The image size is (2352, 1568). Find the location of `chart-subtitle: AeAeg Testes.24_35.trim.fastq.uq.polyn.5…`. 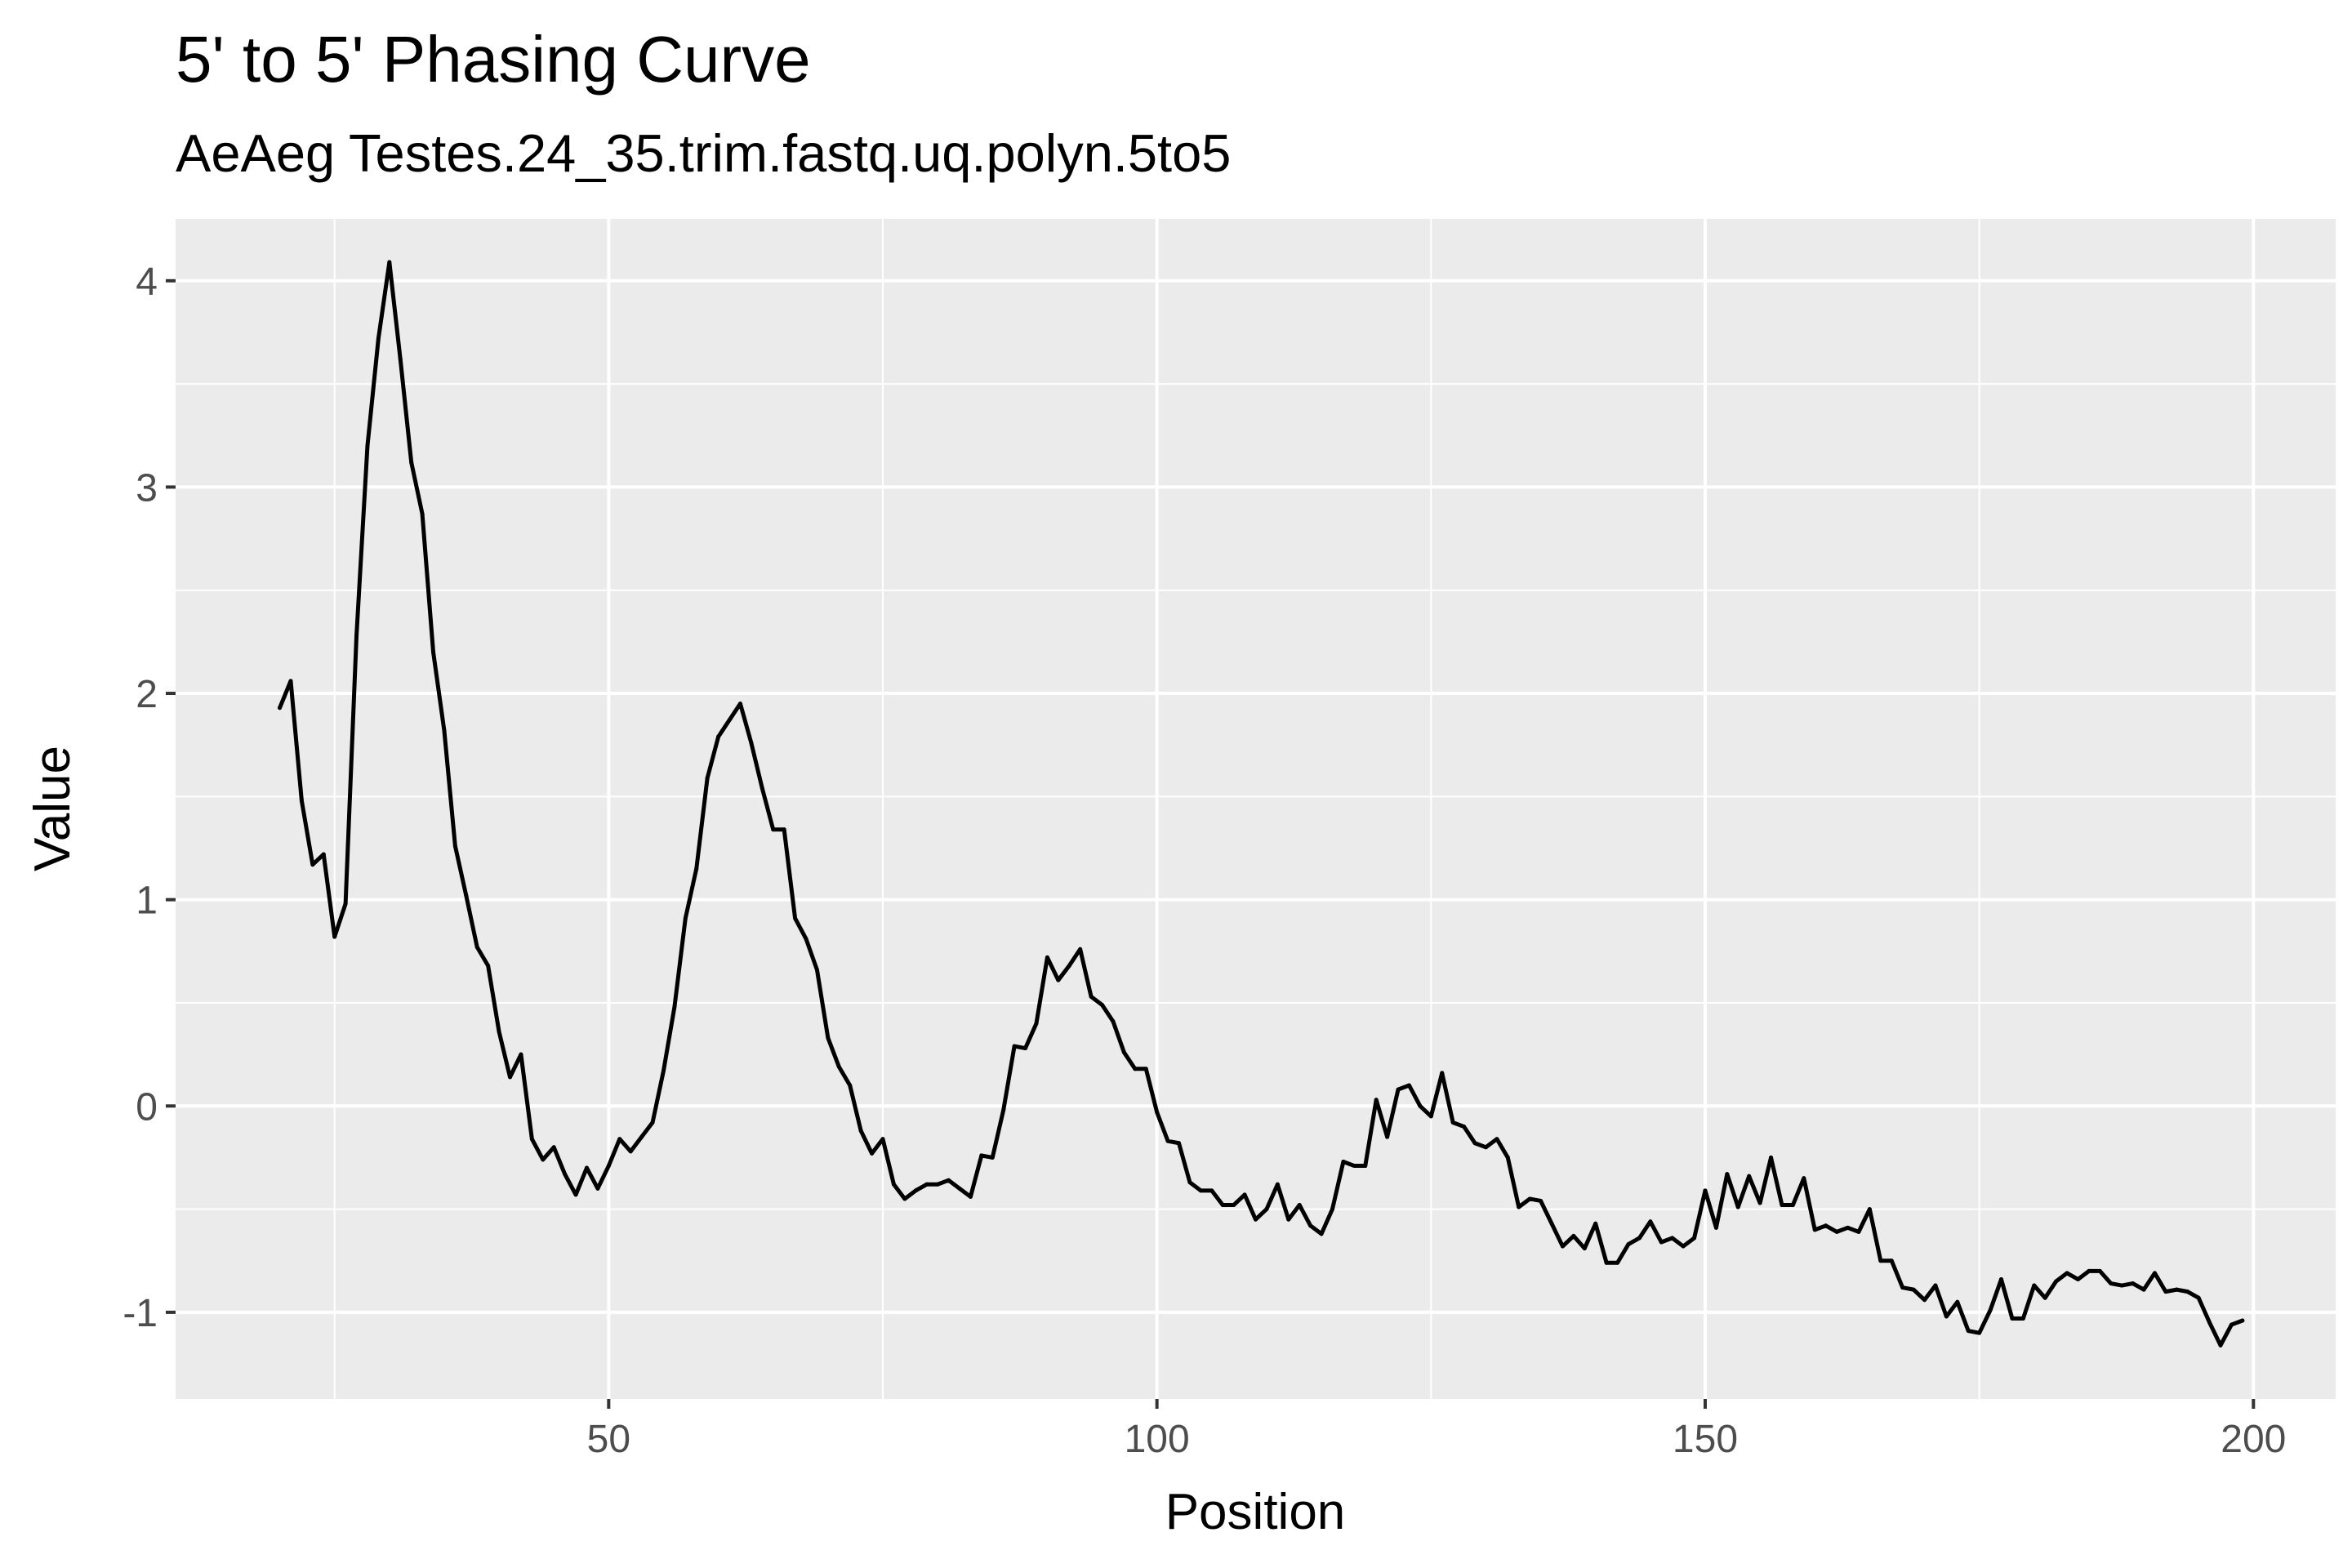

chart-subtitle: AeAeg Testes.24_35.trim.fastq.uq.polyn.5… is located at coordinates (703, 153).